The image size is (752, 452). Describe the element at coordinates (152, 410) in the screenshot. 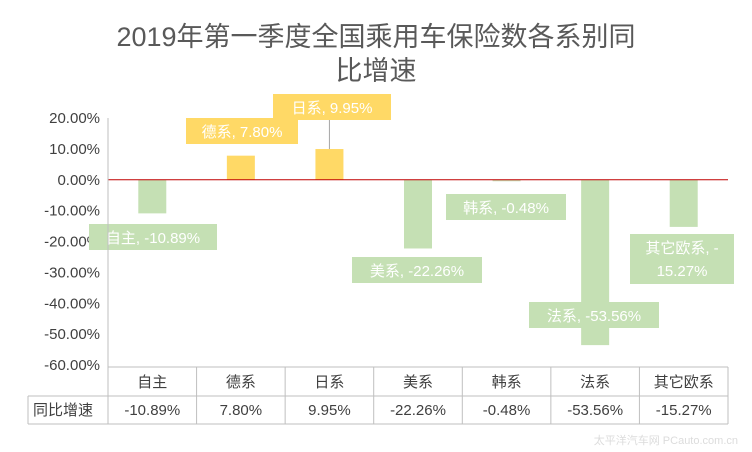

I see `table-value-cell: -10.89%` at that location.